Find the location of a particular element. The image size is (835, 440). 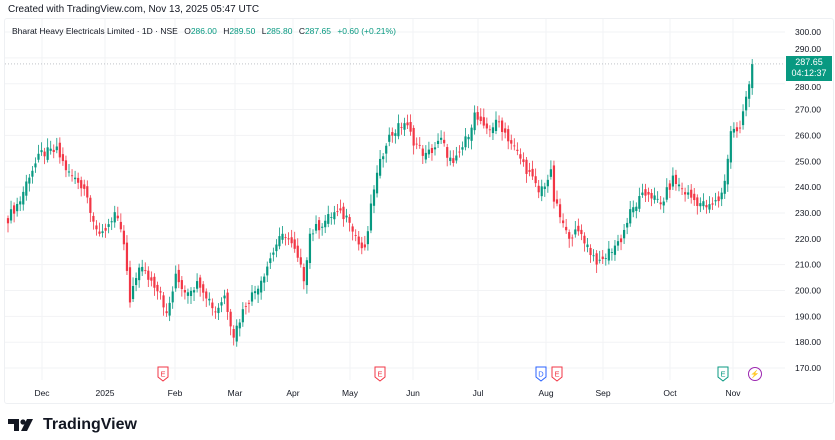

news-event-icon is located at coordinates (755, 374).